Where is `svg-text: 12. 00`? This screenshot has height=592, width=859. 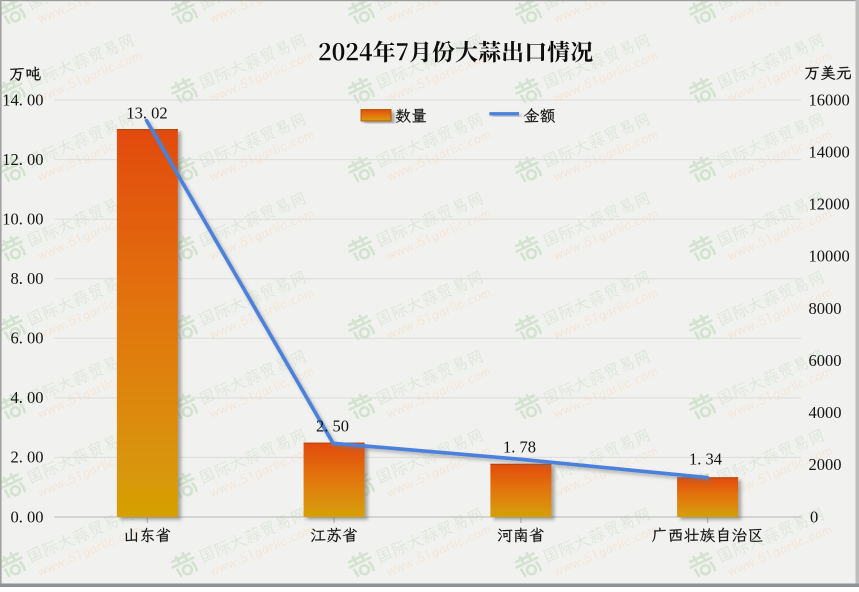 svg-text: 12. 00 is located at coordinates (22, 159).